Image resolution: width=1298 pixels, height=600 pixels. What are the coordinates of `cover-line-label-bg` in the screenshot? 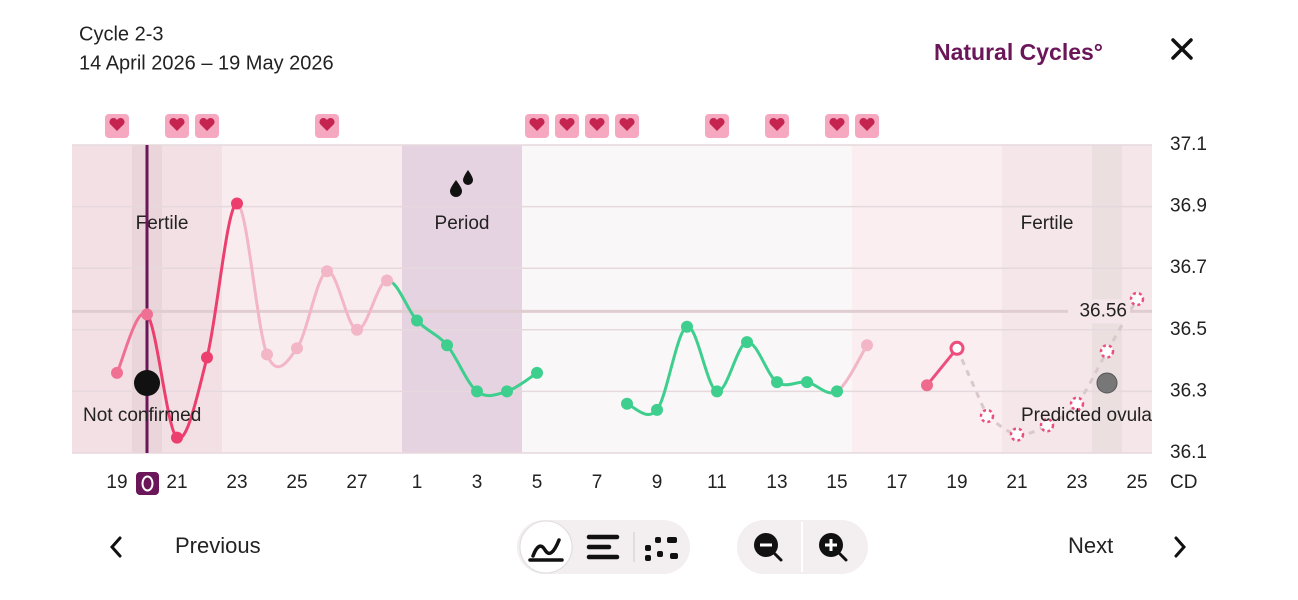 It's located at (1099, 311).